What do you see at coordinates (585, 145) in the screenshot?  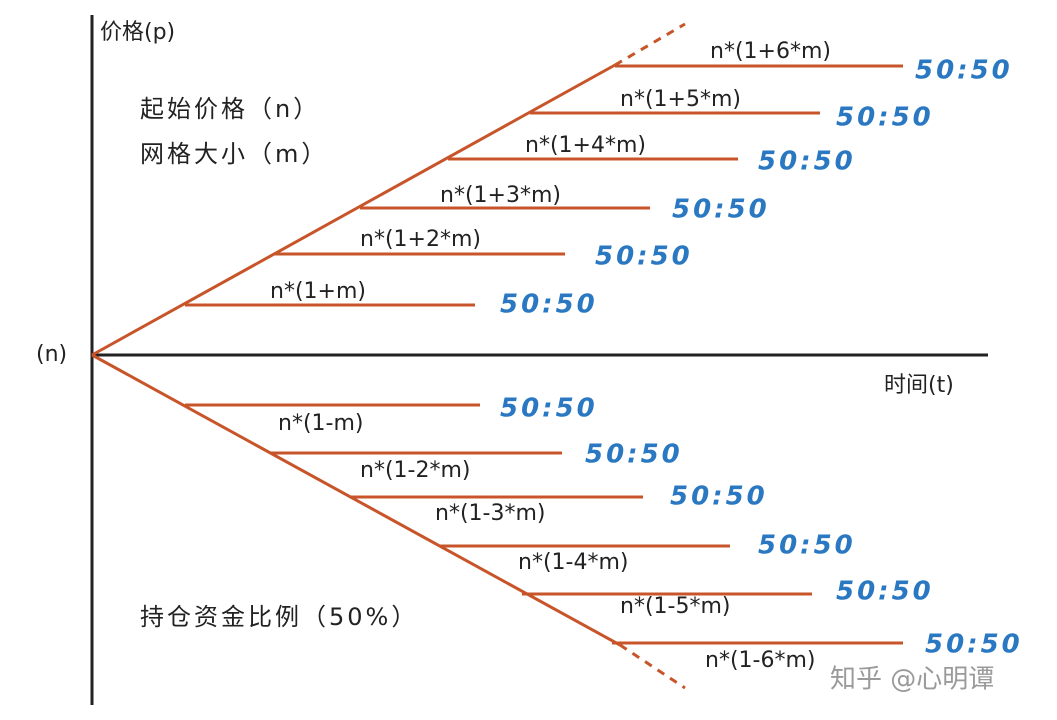 I see `level-label: n*(1+4*m)` at bounding box center [585, 145].